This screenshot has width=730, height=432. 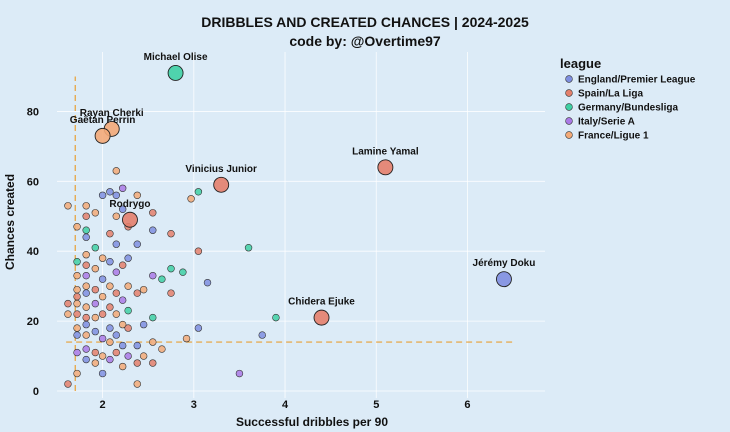 What do you see at coordinates (312, 422) in the screenshot?
I see `x-axis-label: Successful dribbles per 90` at bounding box center [312, 422].